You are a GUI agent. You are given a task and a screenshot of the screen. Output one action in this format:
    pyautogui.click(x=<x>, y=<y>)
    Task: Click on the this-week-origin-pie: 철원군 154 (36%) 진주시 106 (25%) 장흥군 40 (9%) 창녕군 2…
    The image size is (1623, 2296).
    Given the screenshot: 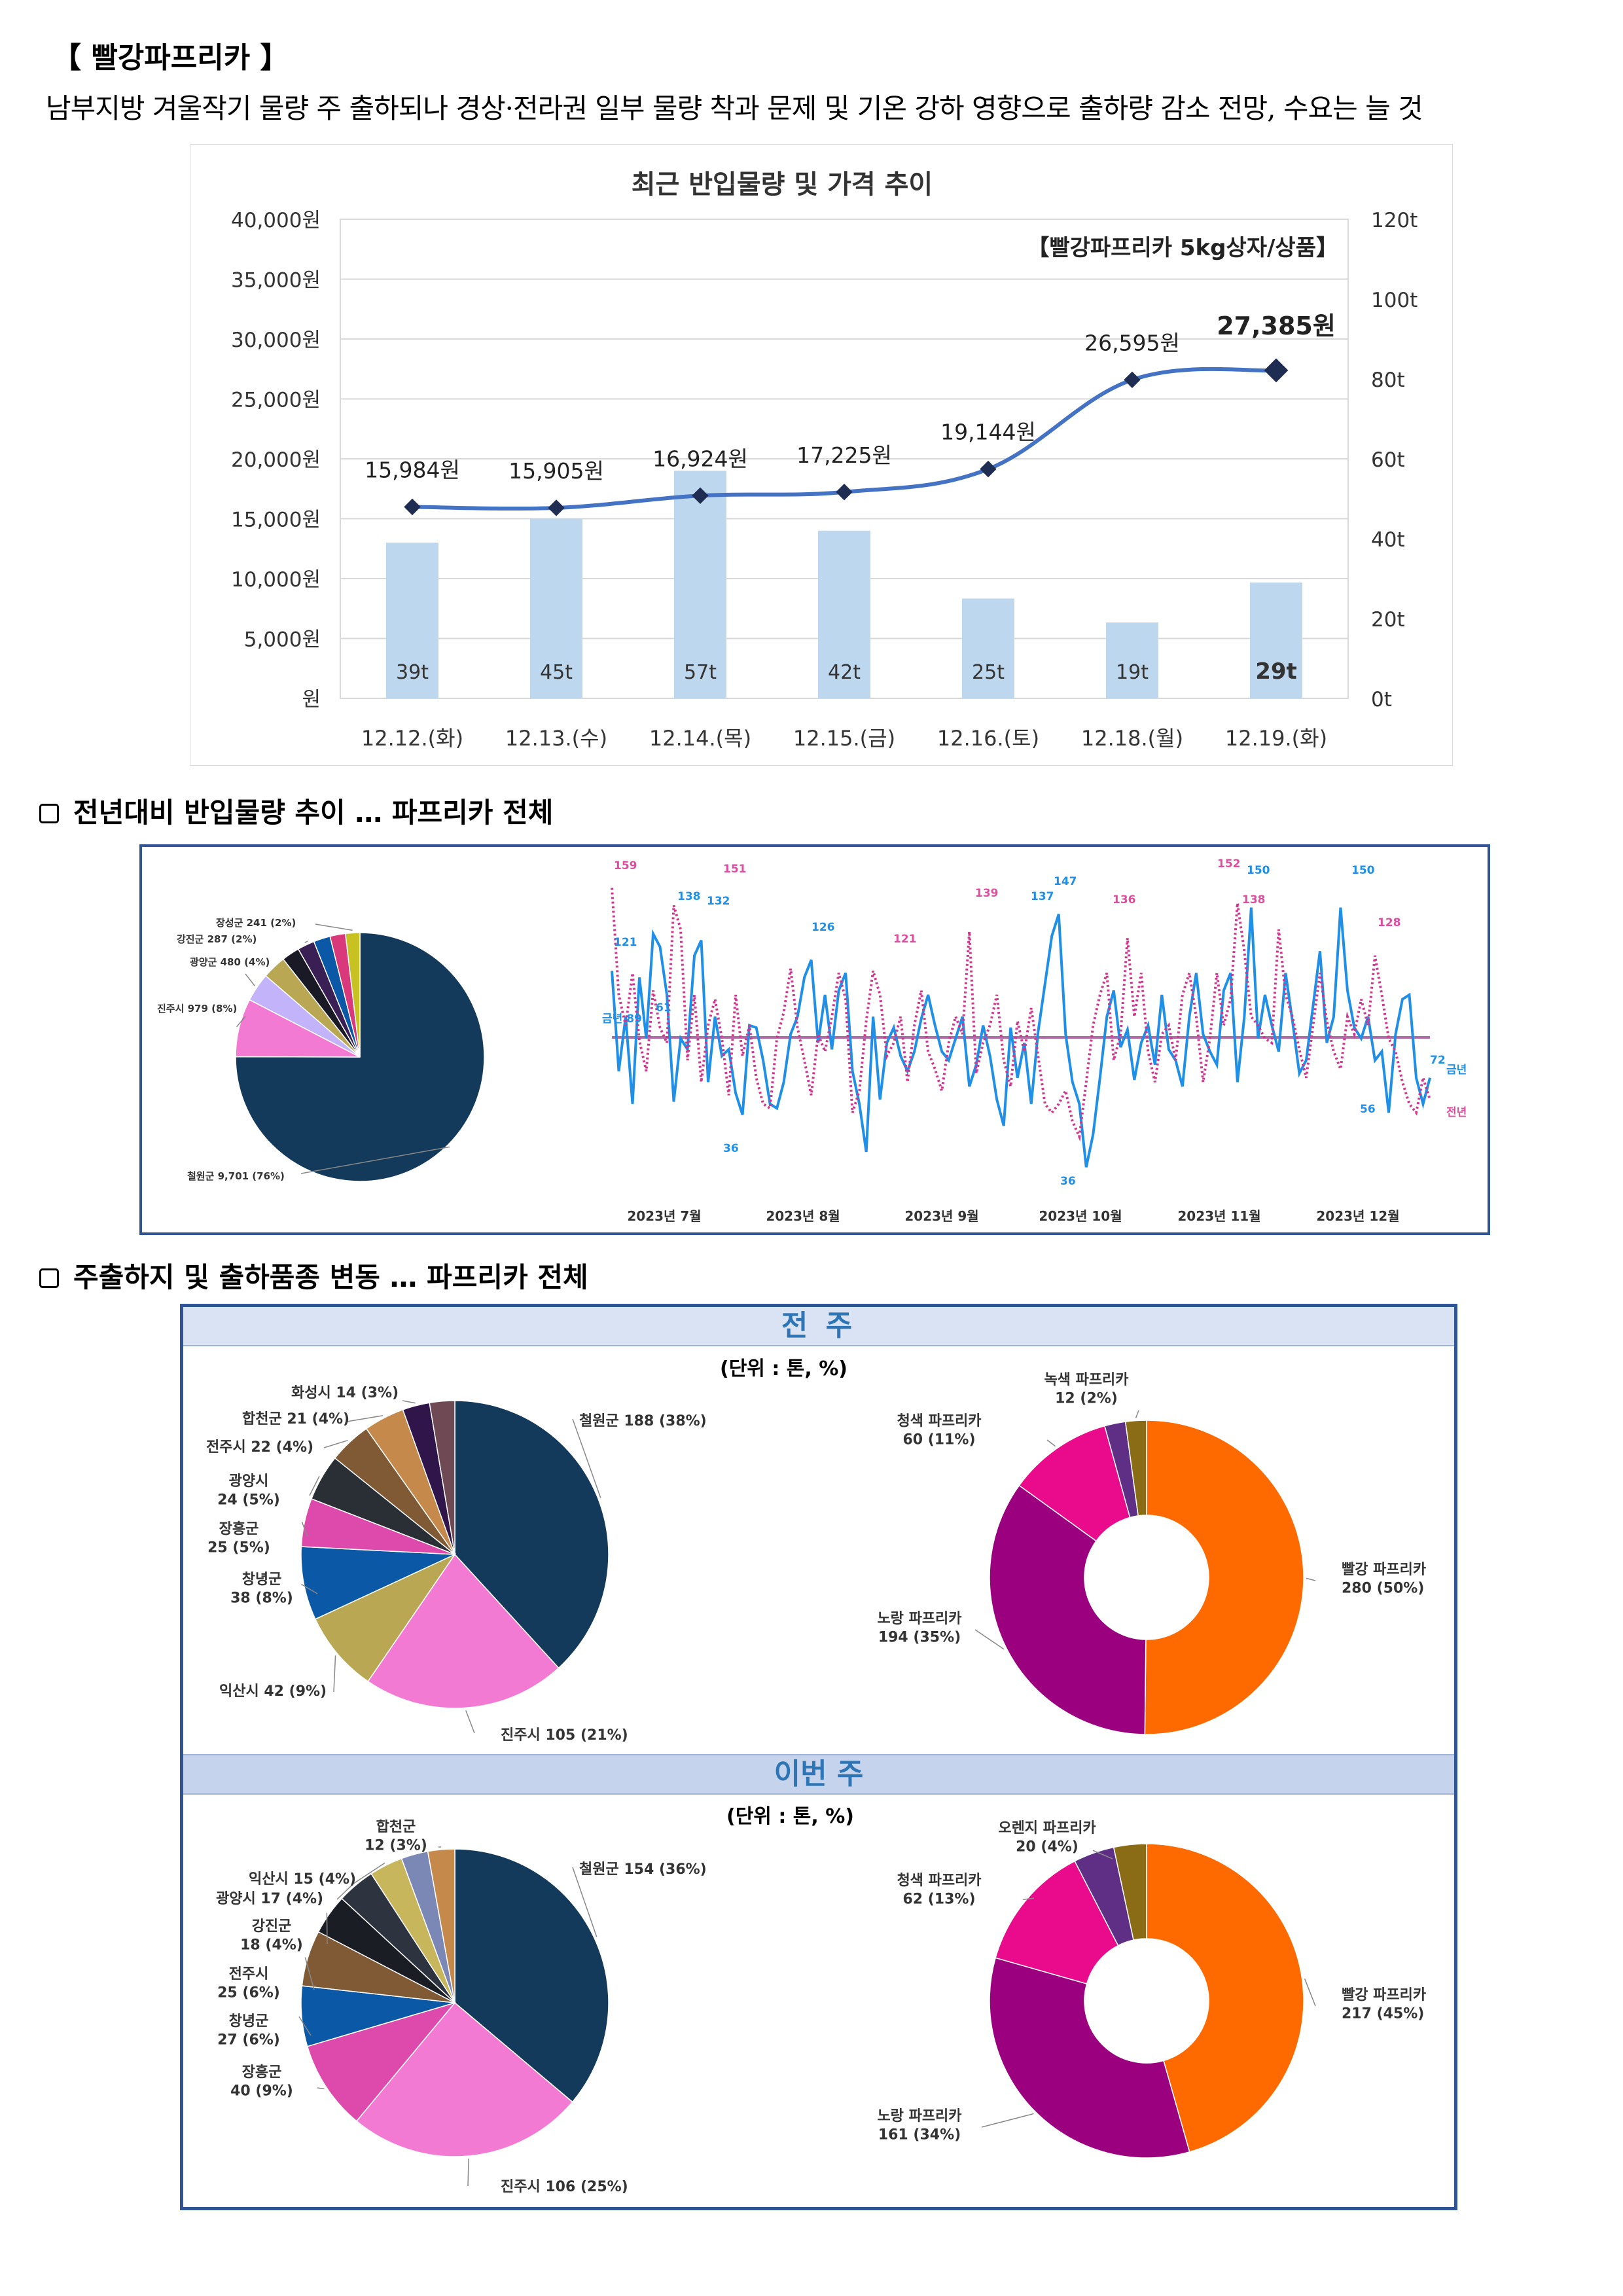 What is the action you would take?
    pyautogui.click(x=462, y=2007)
    